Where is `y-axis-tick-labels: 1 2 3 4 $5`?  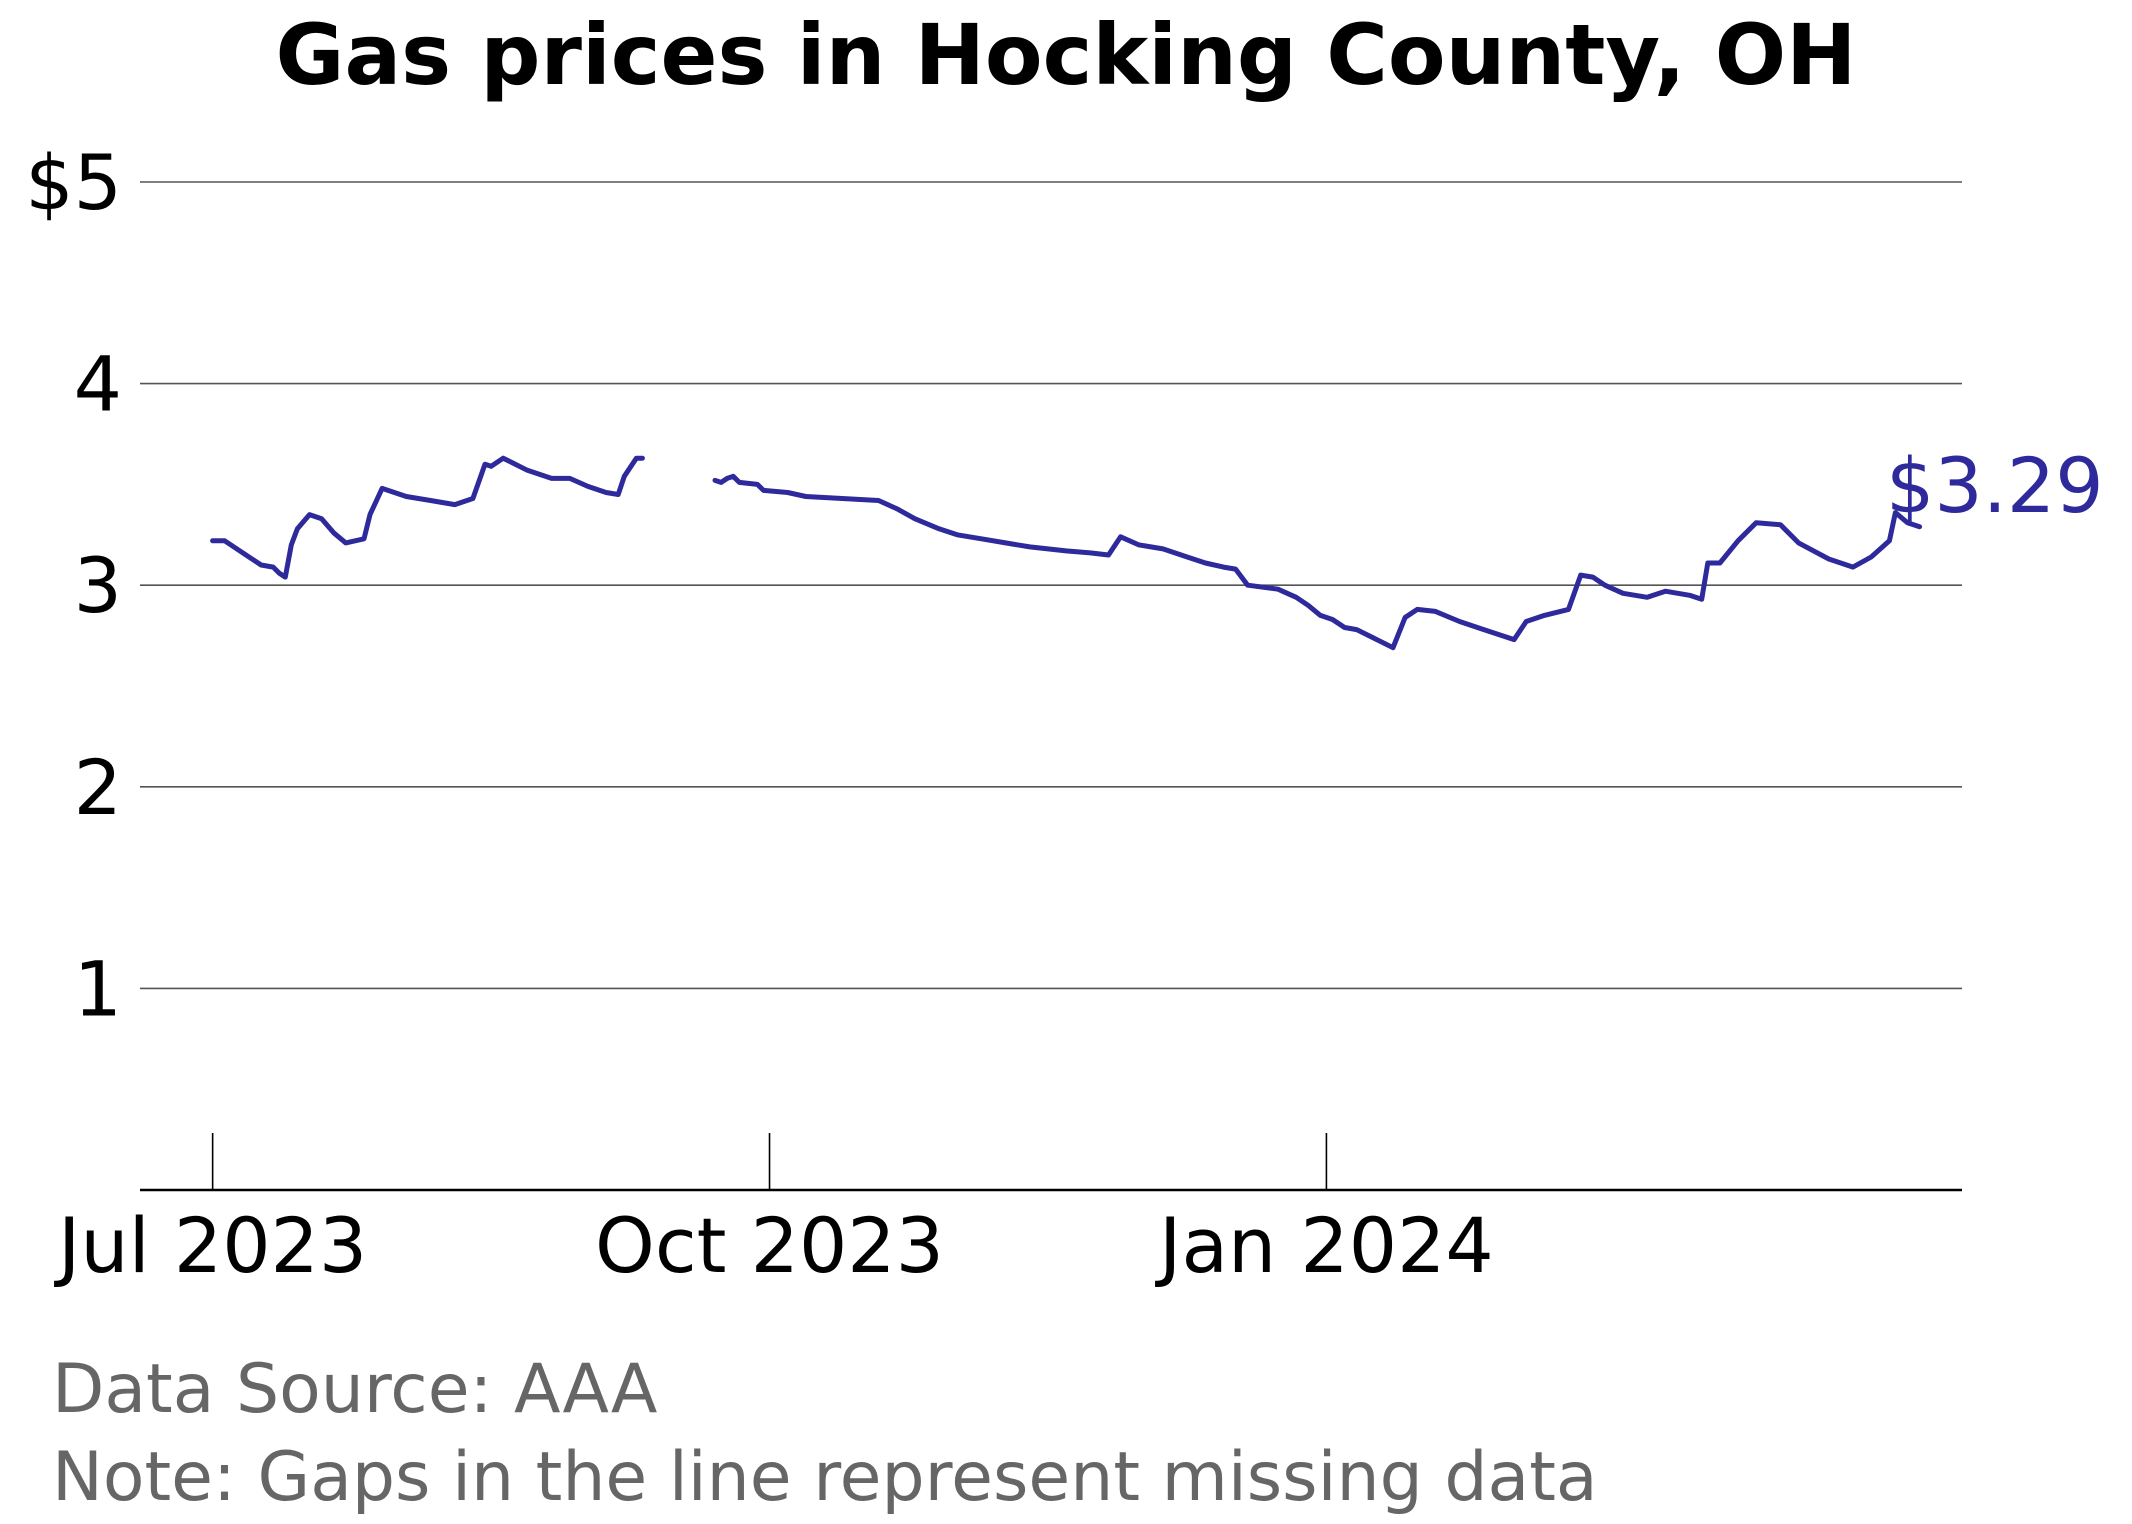
y-axis-tick-labels: 1 2 3 4 $5 is located at coordinates (73, 585).